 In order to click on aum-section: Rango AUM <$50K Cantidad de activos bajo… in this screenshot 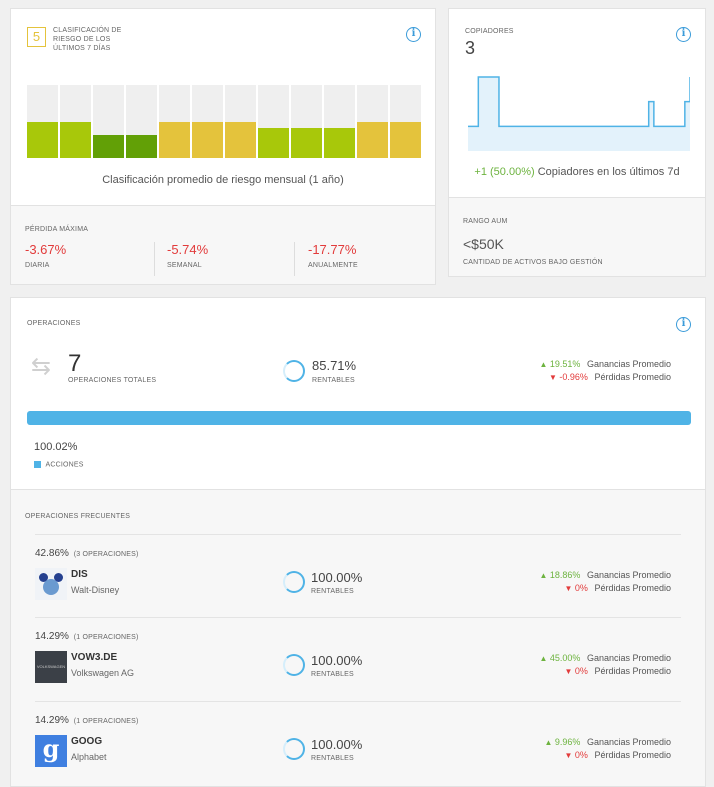, I will do `click(577, 236)`.